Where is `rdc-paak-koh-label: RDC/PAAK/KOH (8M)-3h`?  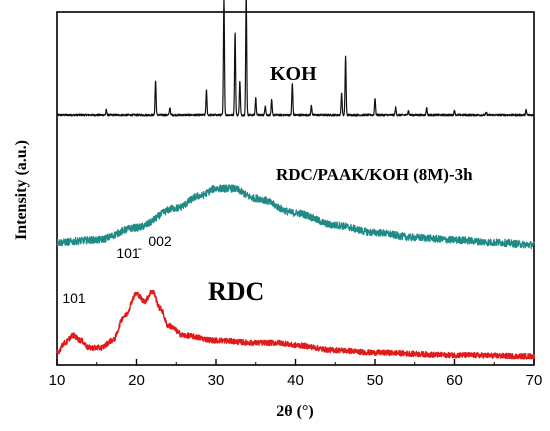 rdc-paak-koh-label: RDC/PAAK/KOH (8M)-3h is located at coordinates (374, 174).